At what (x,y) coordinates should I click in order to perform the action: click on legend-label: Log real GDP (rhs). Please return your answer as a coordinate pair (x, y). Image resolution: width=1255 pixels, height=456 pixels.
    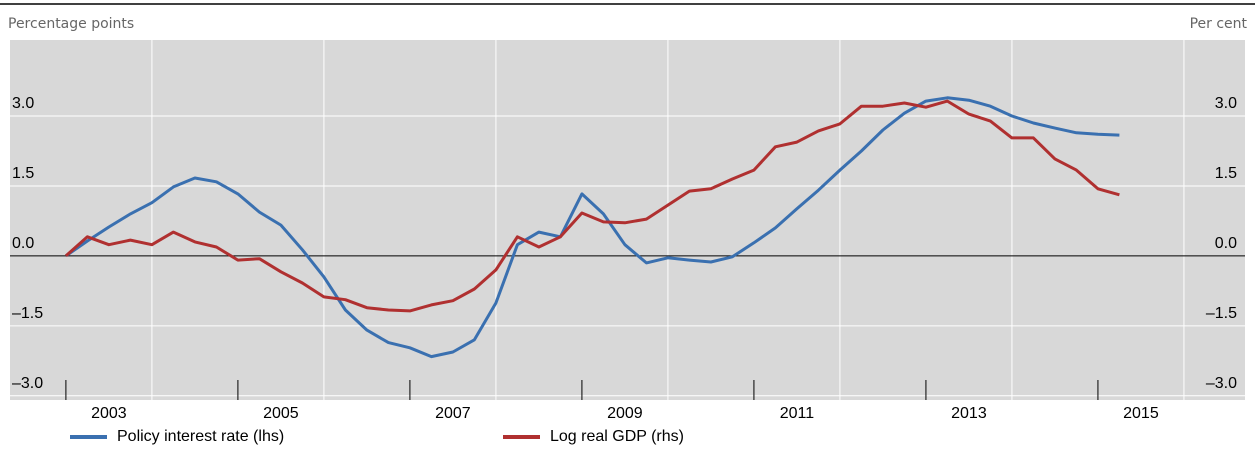
    Looking at the image, I should click on (617, 436).